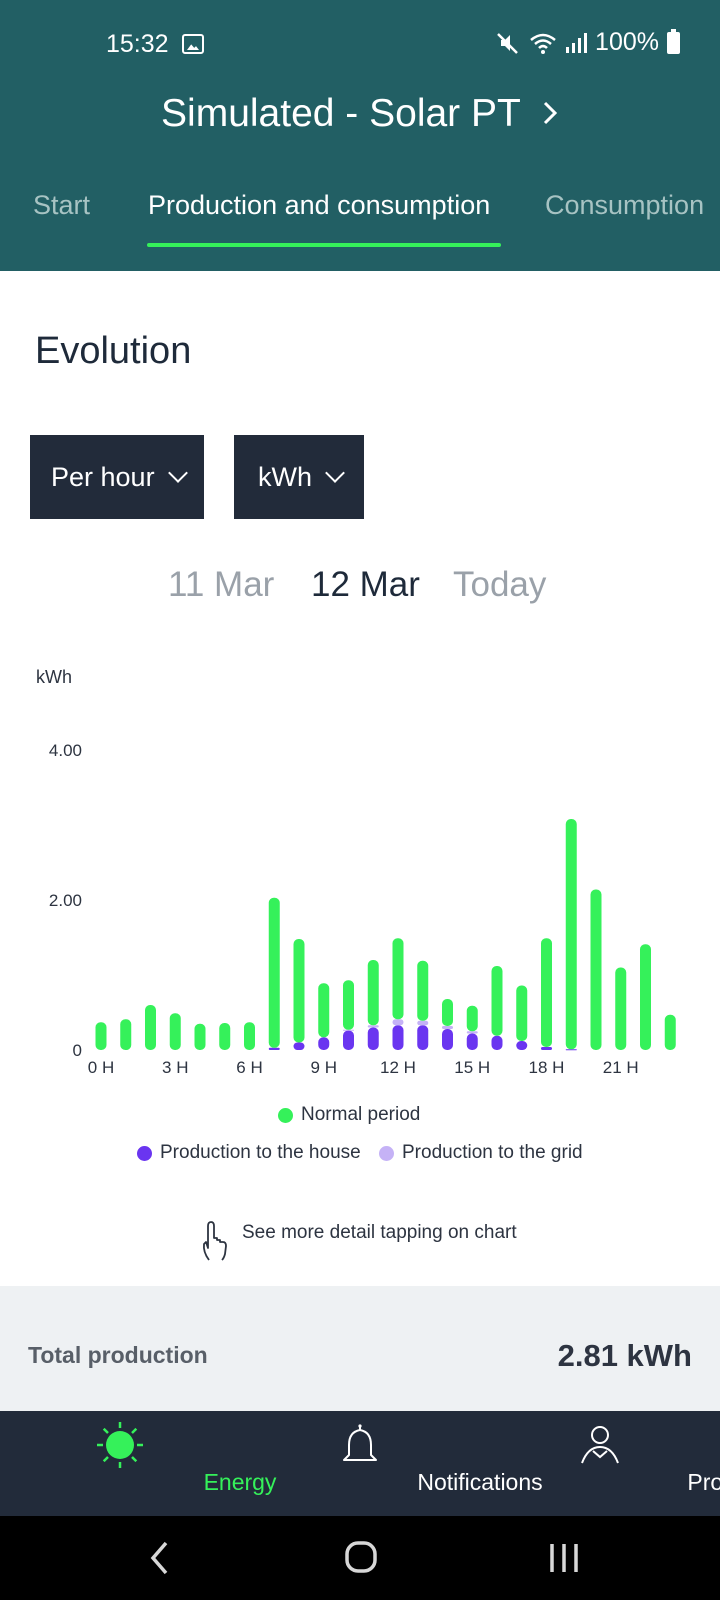 This screenshot has height=1600, width=720. Describe the element at coordinates (214, 1241) in the screenshot. I see `tap-hand-icon` at that location.